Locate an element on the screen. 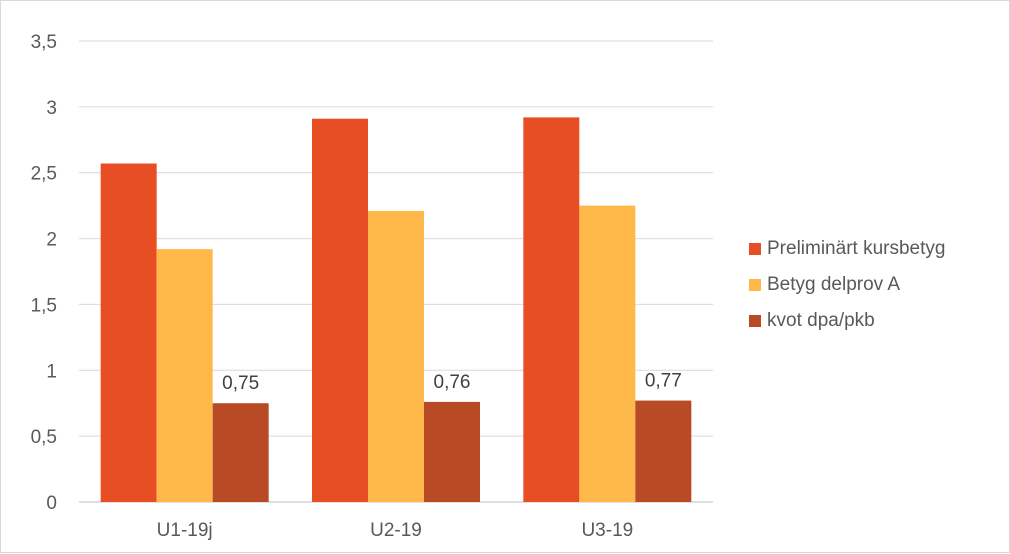 The height and width of the screenshot is (554, 1010). y-tick-label: 3,5 is located at coordinates (44, 42).